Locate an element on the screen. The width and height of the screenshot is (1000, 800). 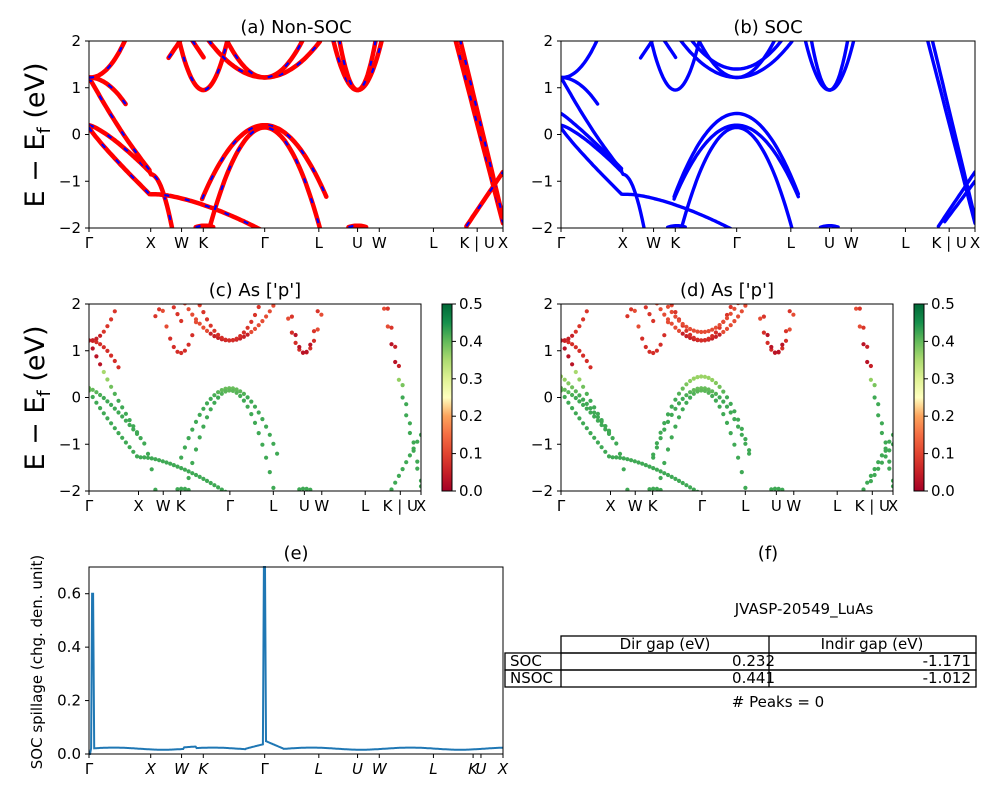
colorbar-tick-label: 0.1 is located at coordinates (471, 454).